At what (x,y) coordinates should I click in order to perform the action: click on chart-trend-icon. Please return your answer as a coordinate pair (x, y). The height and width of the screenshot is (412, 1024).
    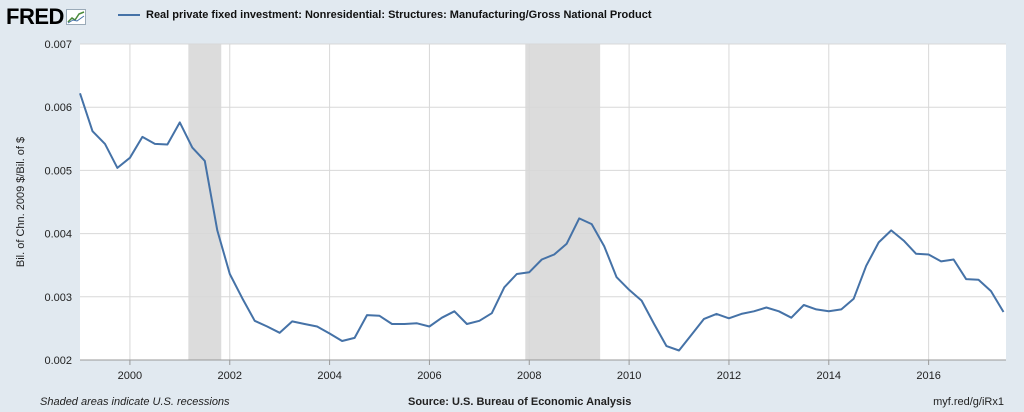
    Looking at the image, I should click on (75, 17).